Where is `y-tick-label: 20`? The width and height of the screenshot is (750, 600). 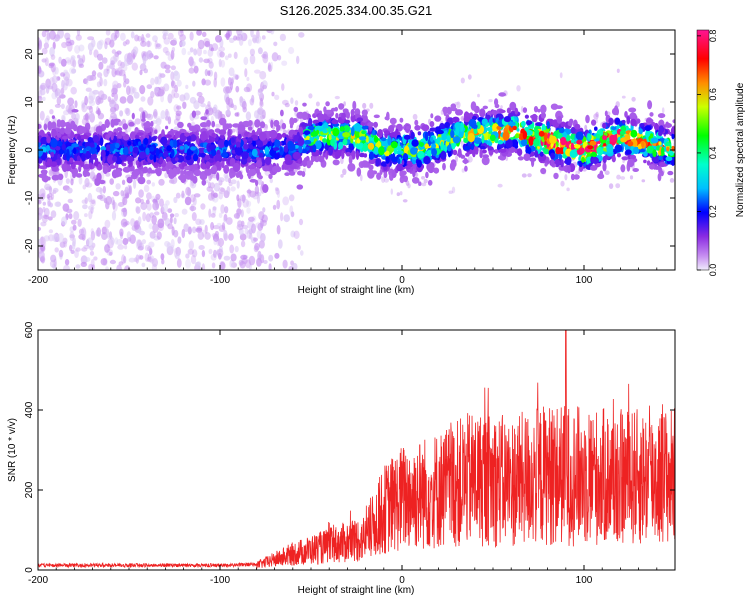
y-tick-label: 20 is located at coordinates (29, 54).